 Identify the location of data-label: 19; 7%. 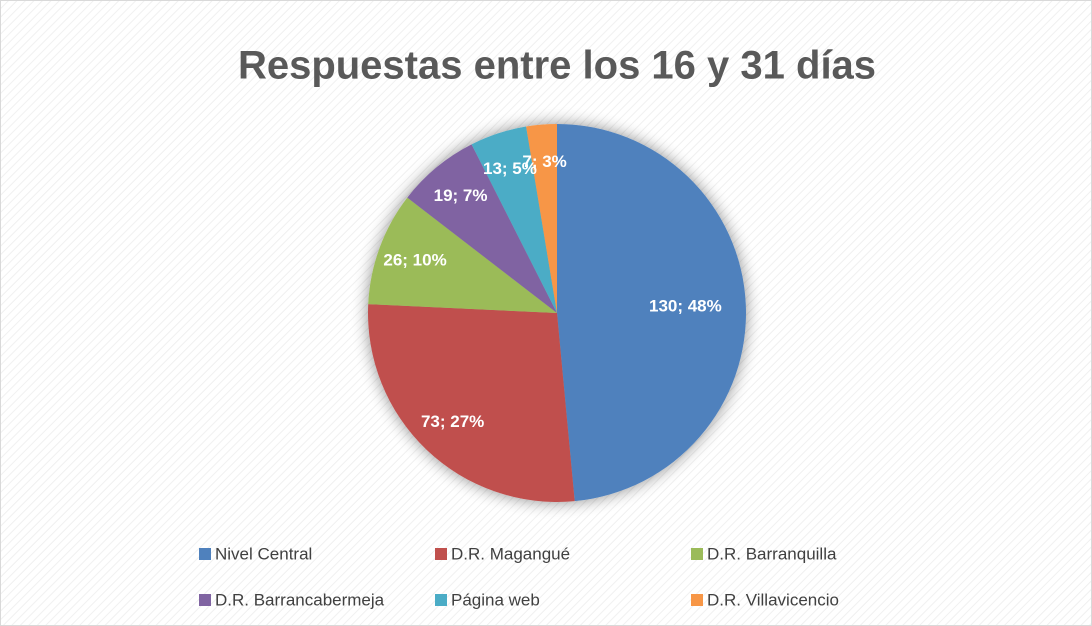
(461, 195).